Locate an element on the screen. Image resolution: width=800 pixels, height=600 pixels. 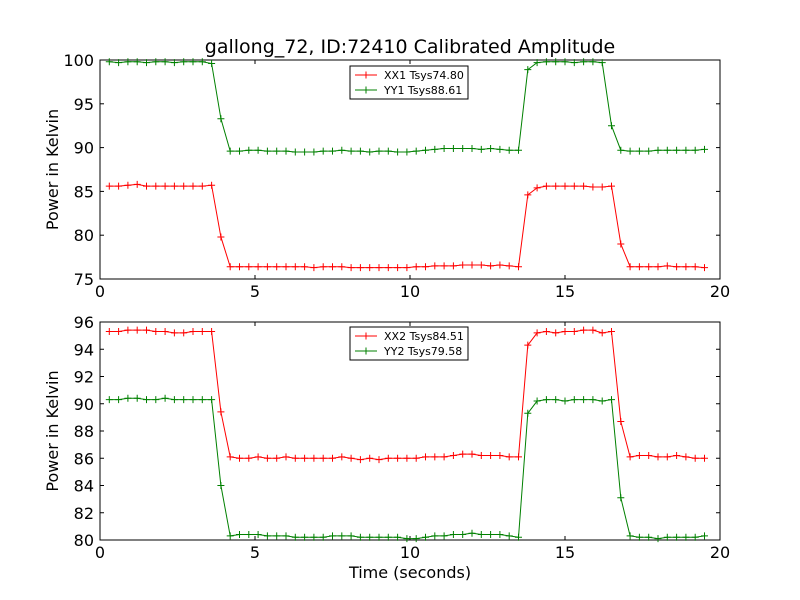
plot1-y-tick-label-2: 85 is located at coordinates (84, 191).